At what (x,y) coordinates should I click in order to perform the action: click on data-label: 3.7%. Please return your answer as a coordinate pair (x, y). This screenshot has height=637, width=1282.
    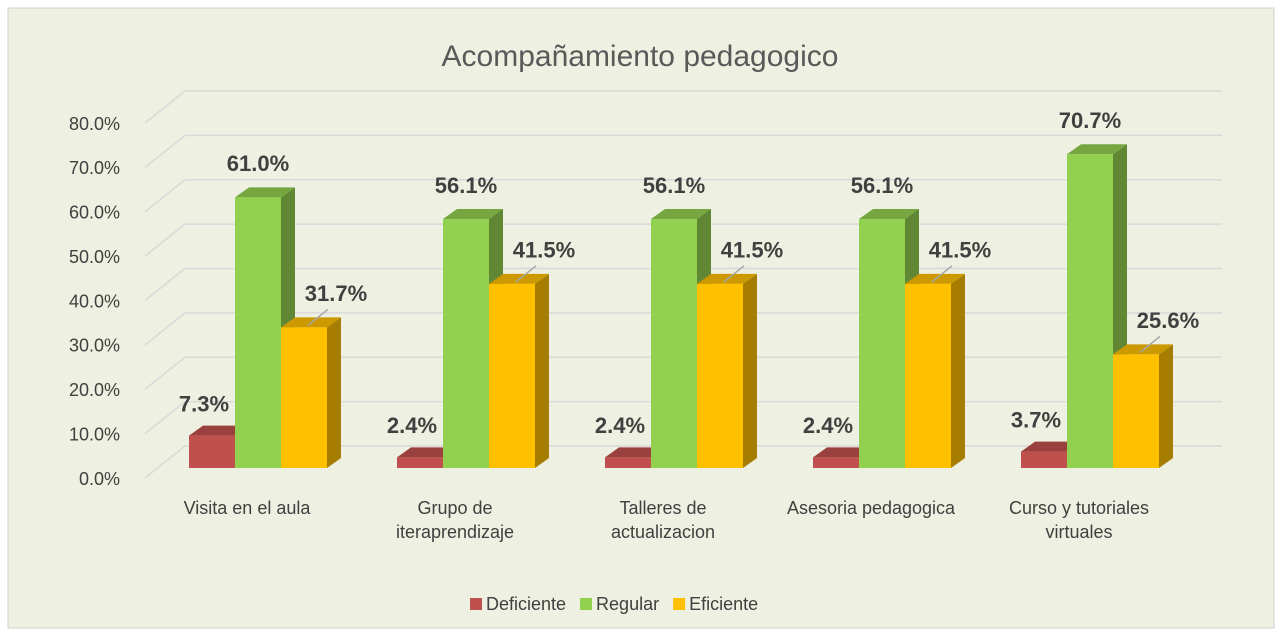
    Looking at the image, I should click on (1036, 419).